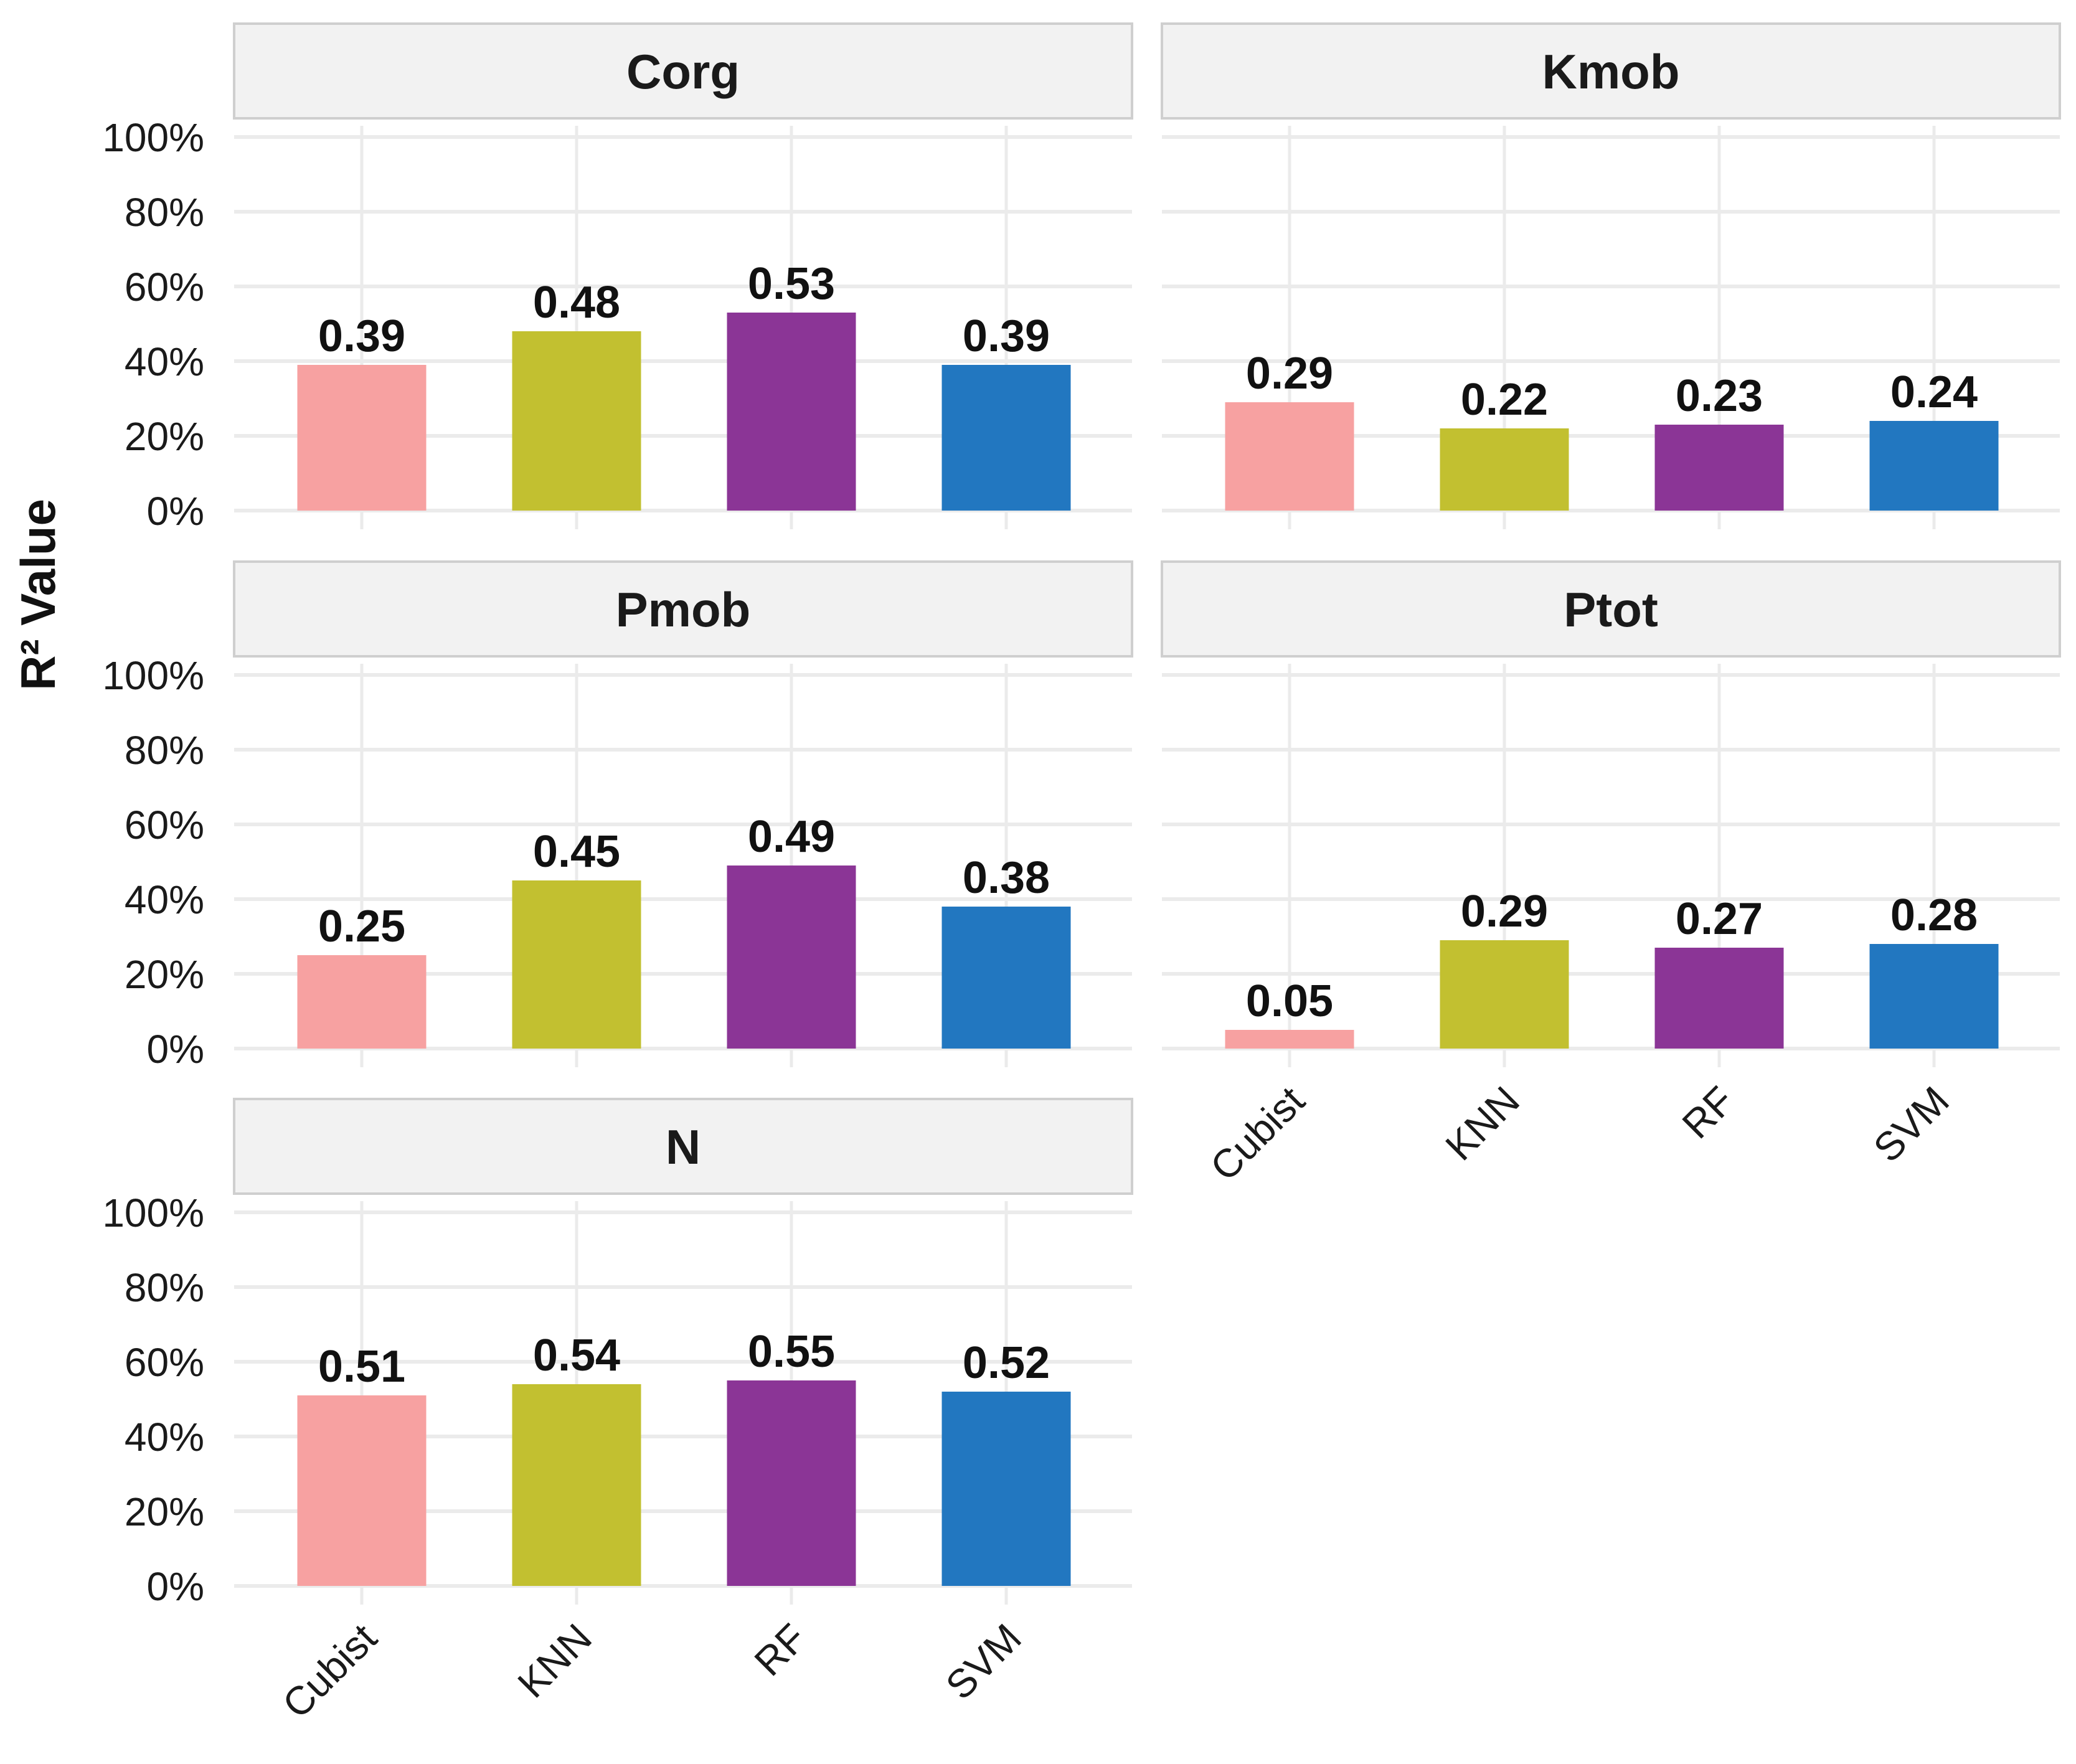 This screenshot has height=1764, width=2076. What do you see at coordinates (38, 595) in the screenshot?
I see `y-axis-title: R² Value` at bounding box center [38, 595].